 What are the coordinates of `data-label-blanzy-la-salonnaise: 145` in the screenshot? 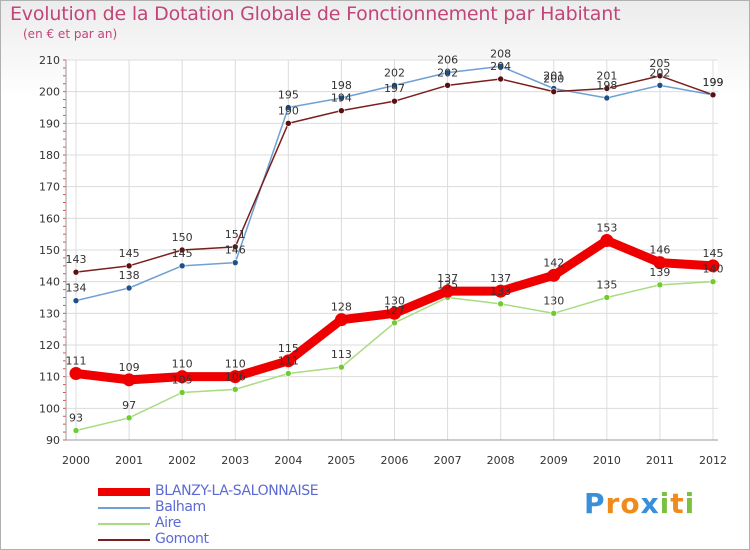 It's located at (713, 253).